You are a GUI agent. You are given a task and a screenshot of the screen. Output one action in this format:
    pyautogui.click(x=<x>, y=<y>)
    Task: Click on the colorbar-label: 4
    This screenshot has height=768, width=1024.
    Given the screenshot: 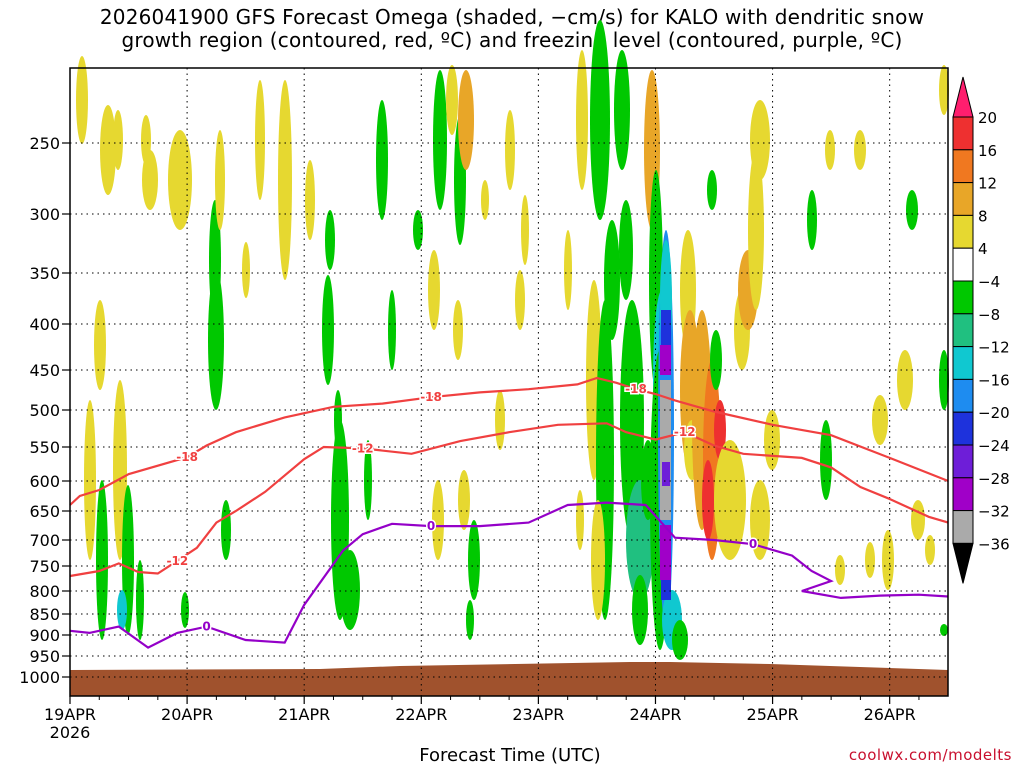 What is the action you would take?
    pyautogui.click(x=983, y=249)
    